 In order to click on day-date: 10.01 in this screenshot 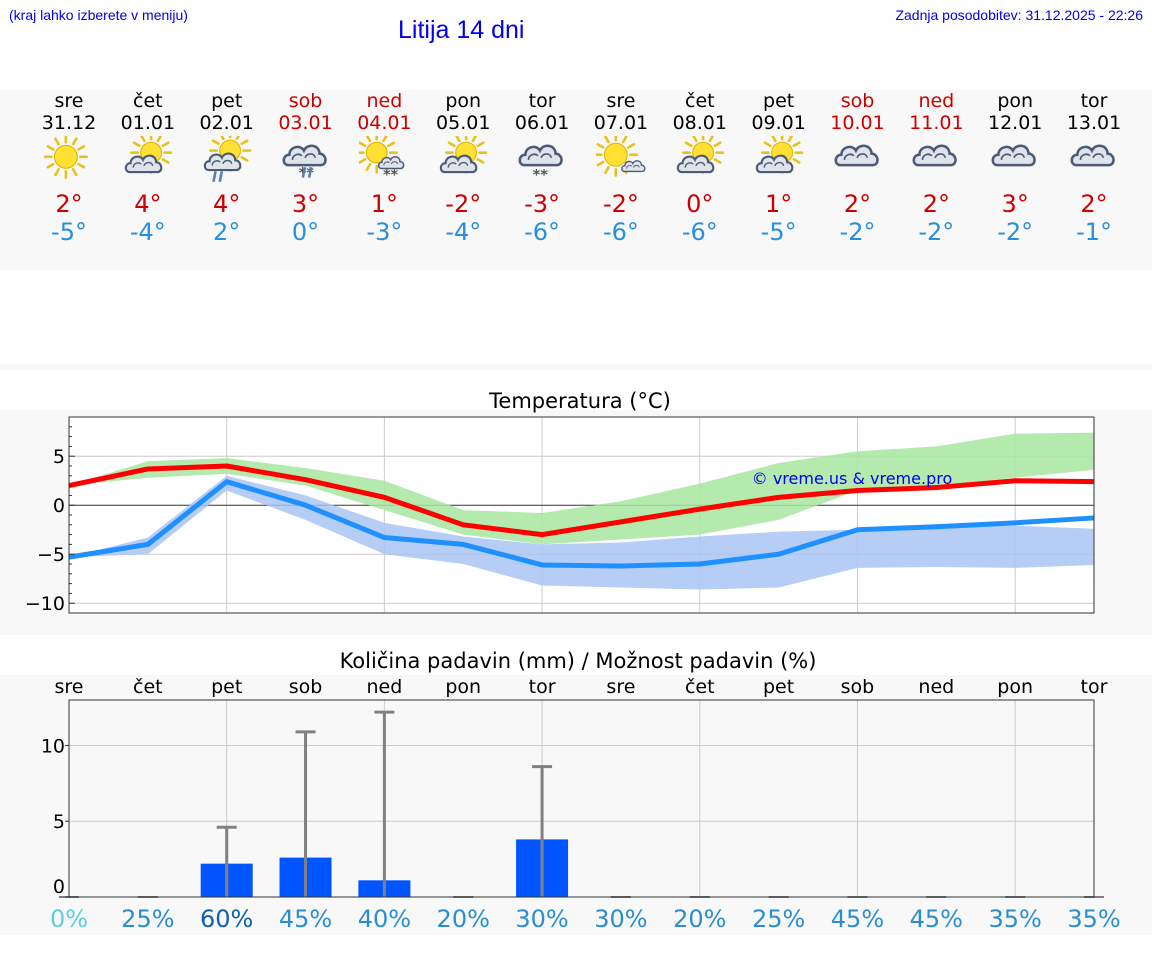, I will do `click(857, 123)`.